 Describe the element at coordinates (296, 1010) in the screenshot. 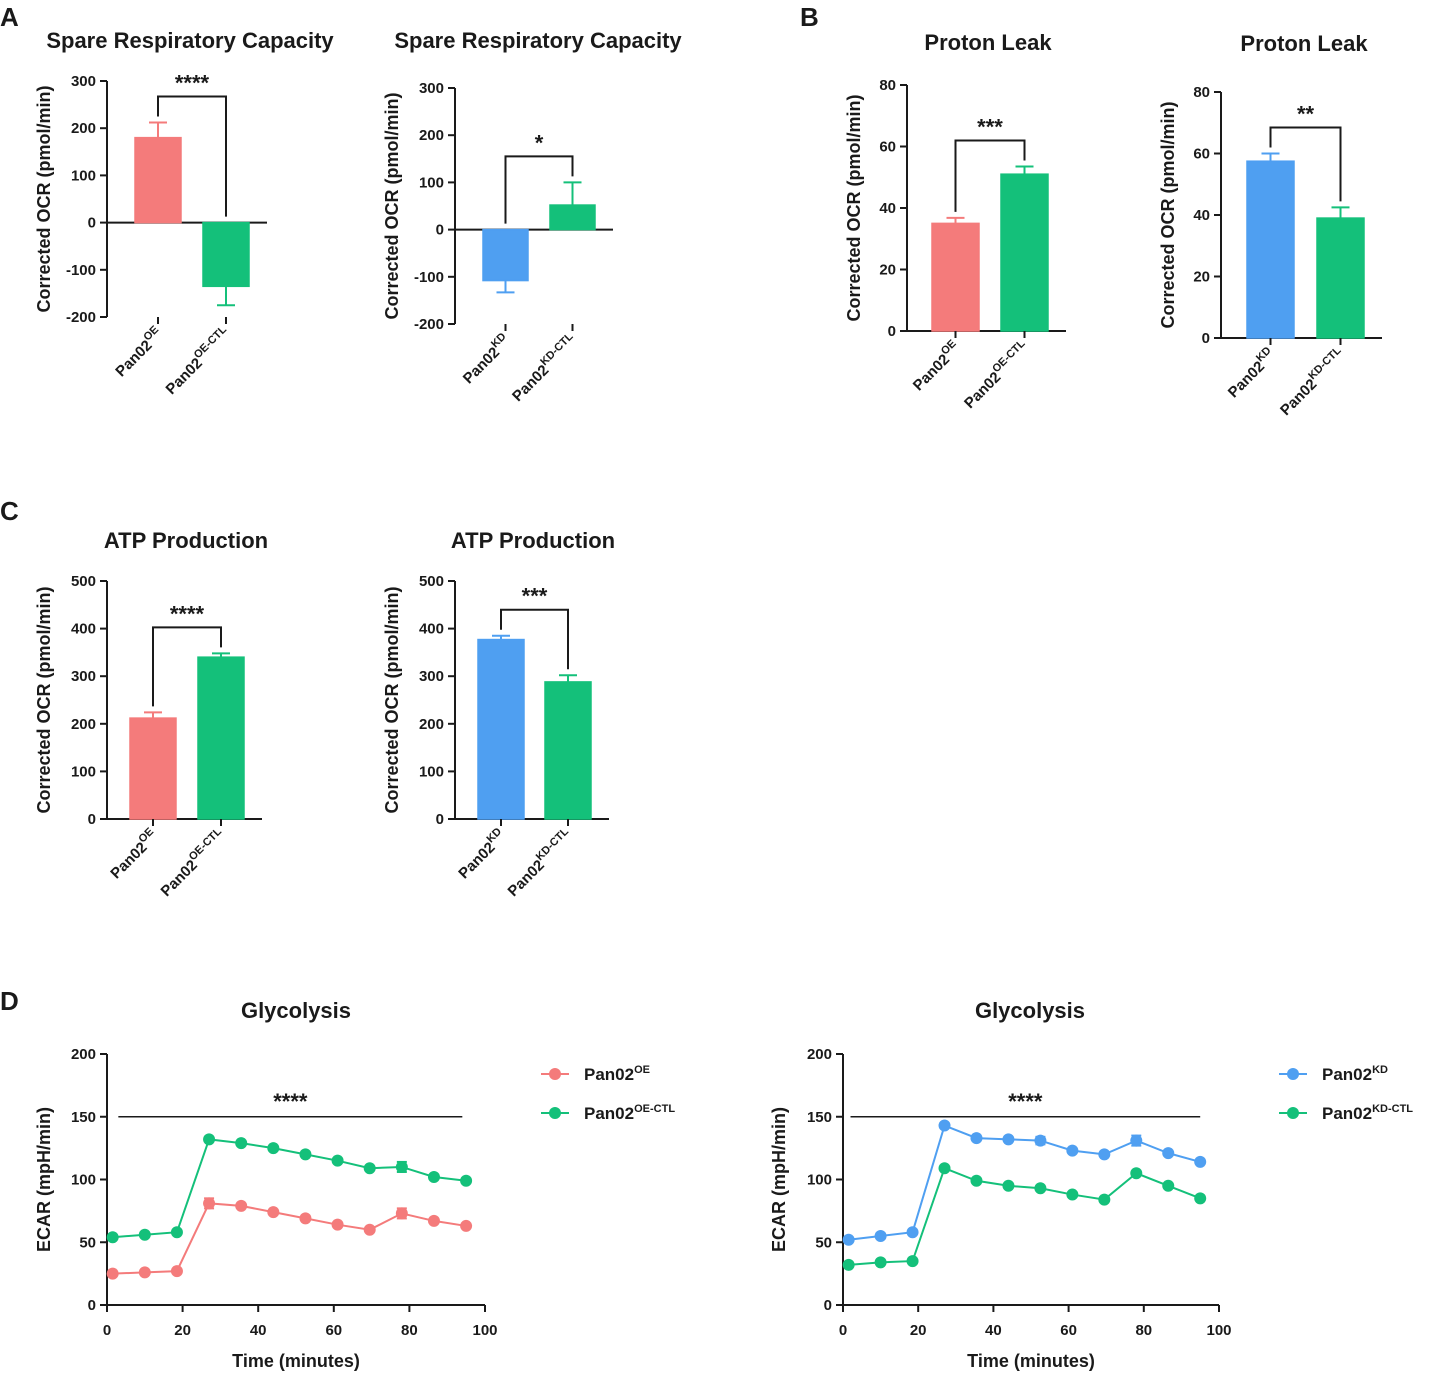

I see `chart-title: Glycolysis` at that location.